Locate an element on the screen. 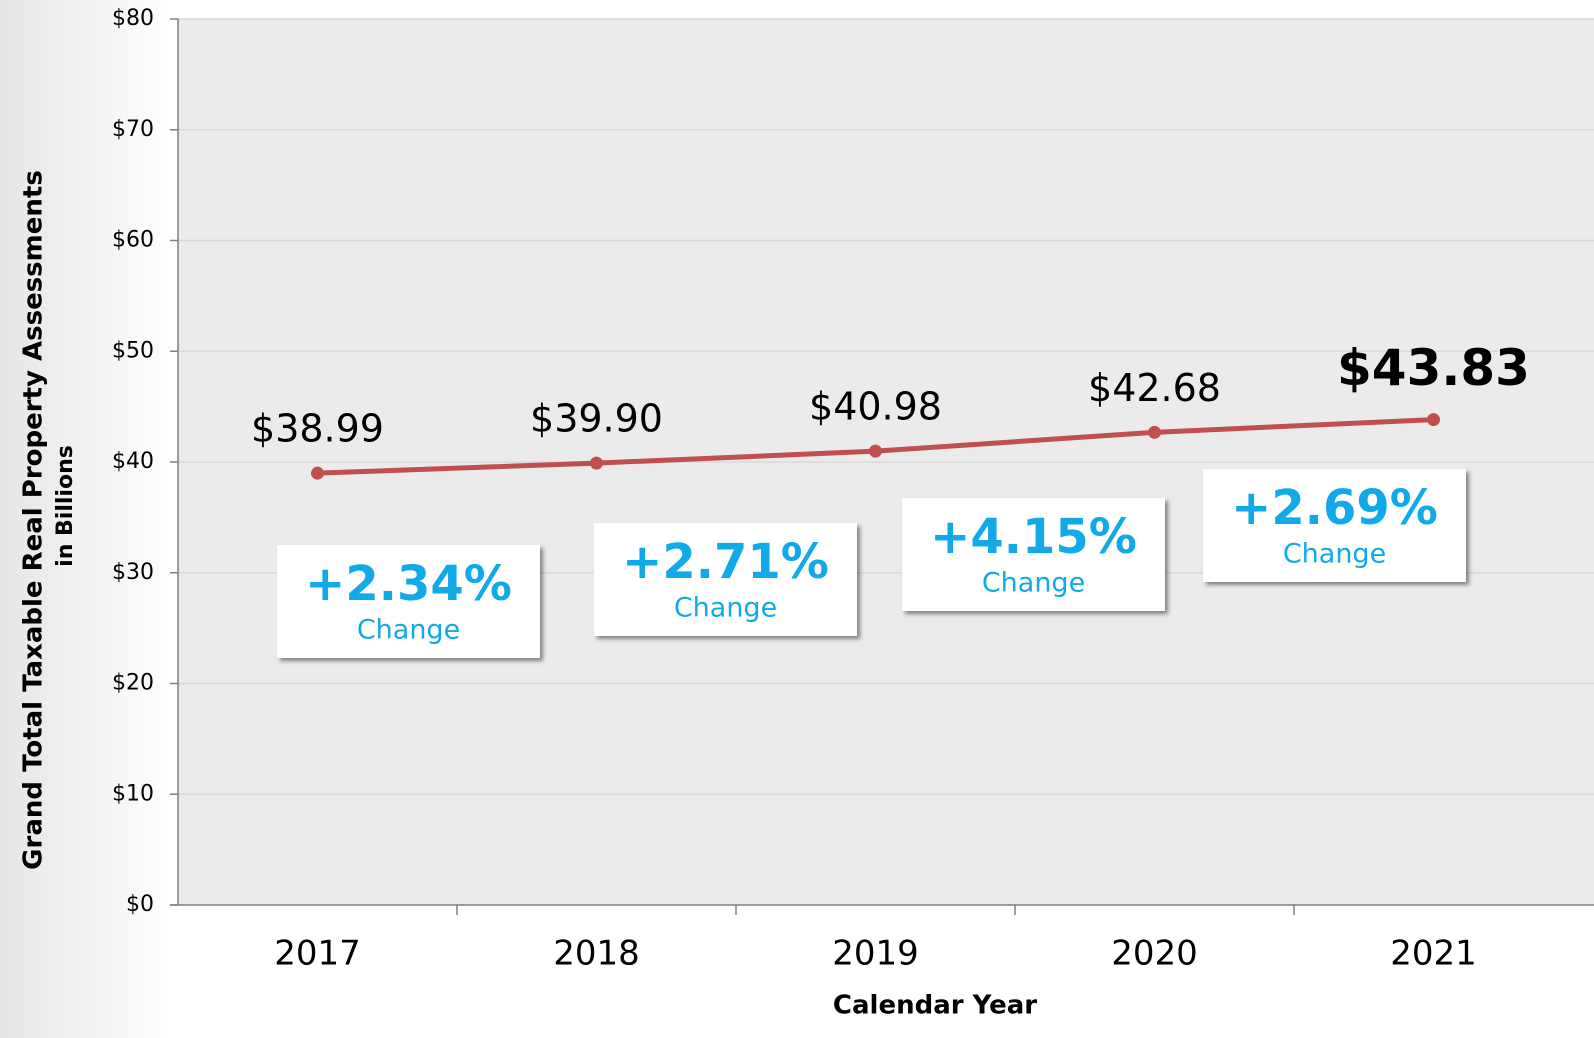  x-tick-label: 2019 is located at coordinates (875, 954).